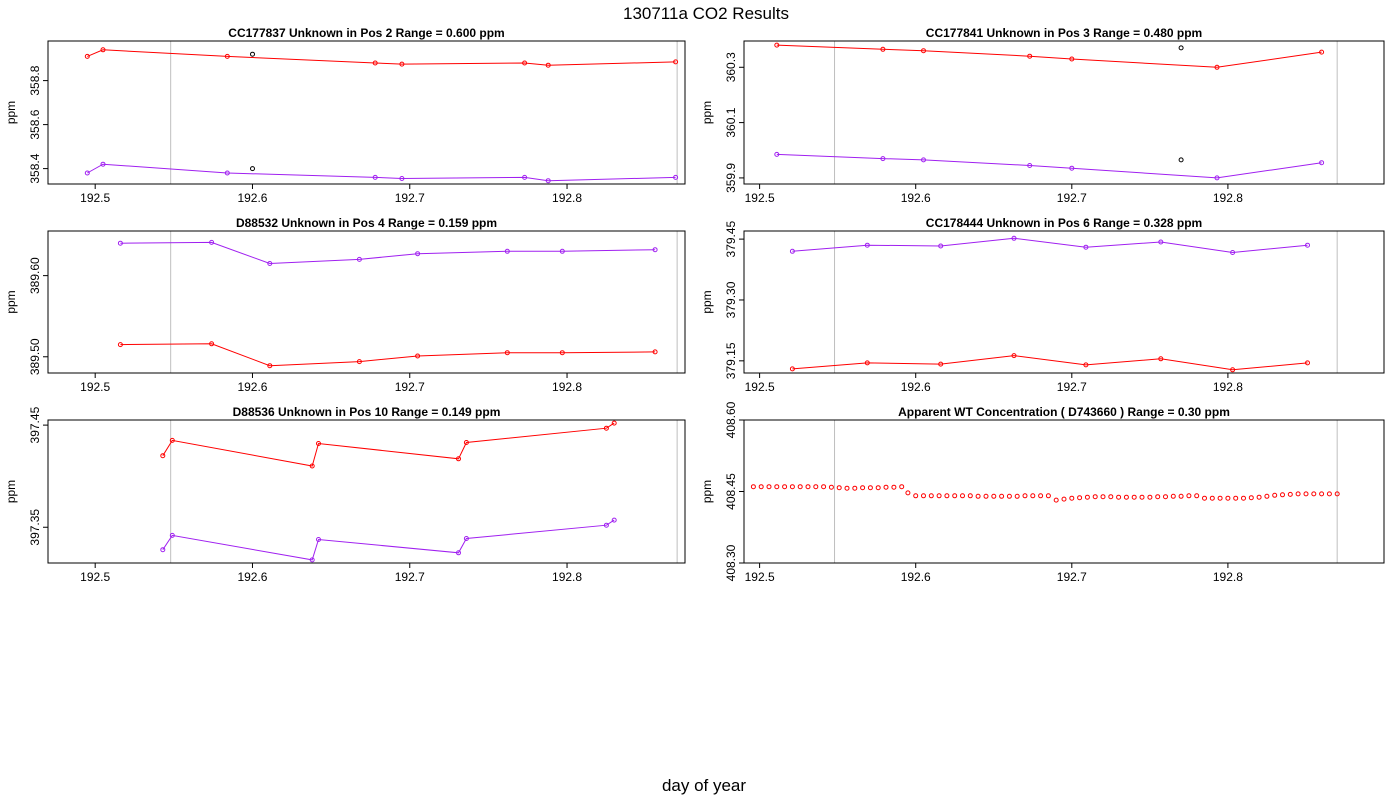  I want to click on figure-title: 130711a CO2 Results, so click(706, 13).